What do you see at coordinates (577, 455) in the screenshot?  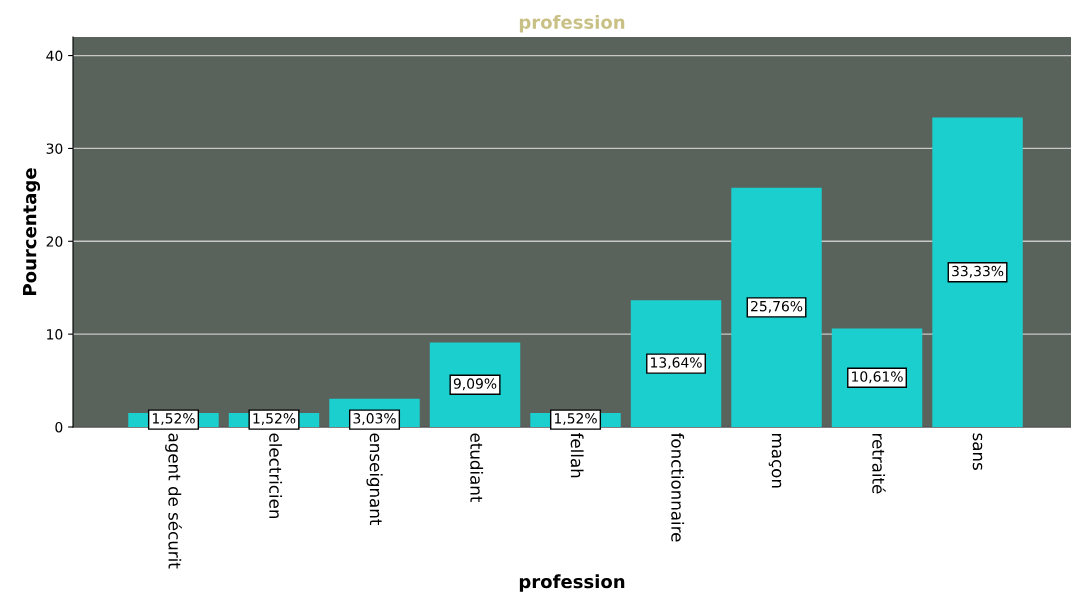 I see `x-tick-label: fellah` at bounding box center [577, 455].